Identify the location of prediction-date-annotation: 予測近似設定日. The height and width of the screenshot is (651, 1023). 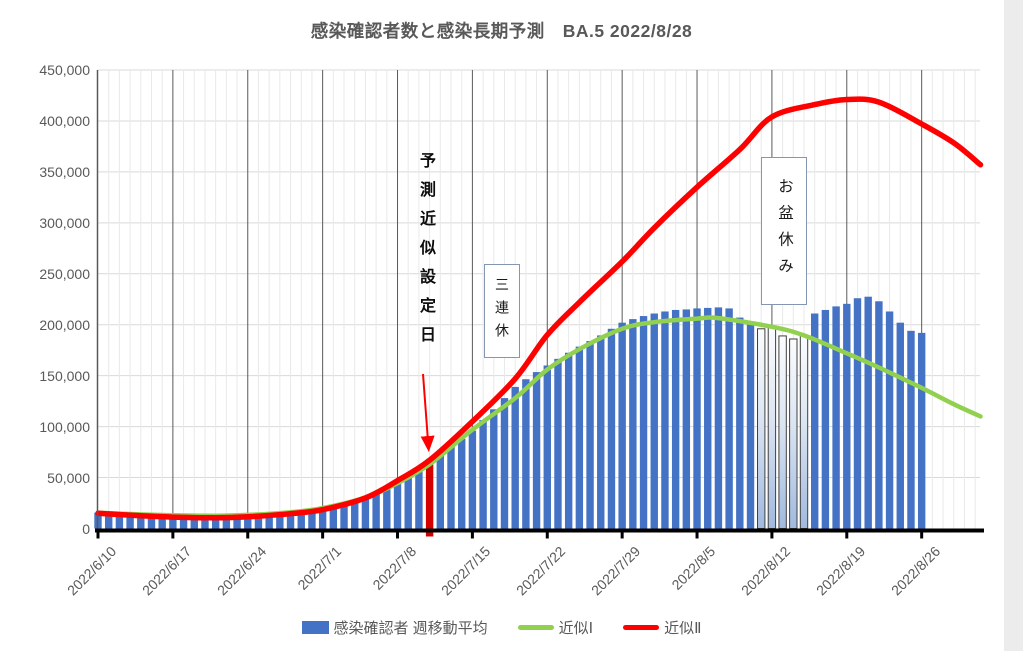
(425, 253).